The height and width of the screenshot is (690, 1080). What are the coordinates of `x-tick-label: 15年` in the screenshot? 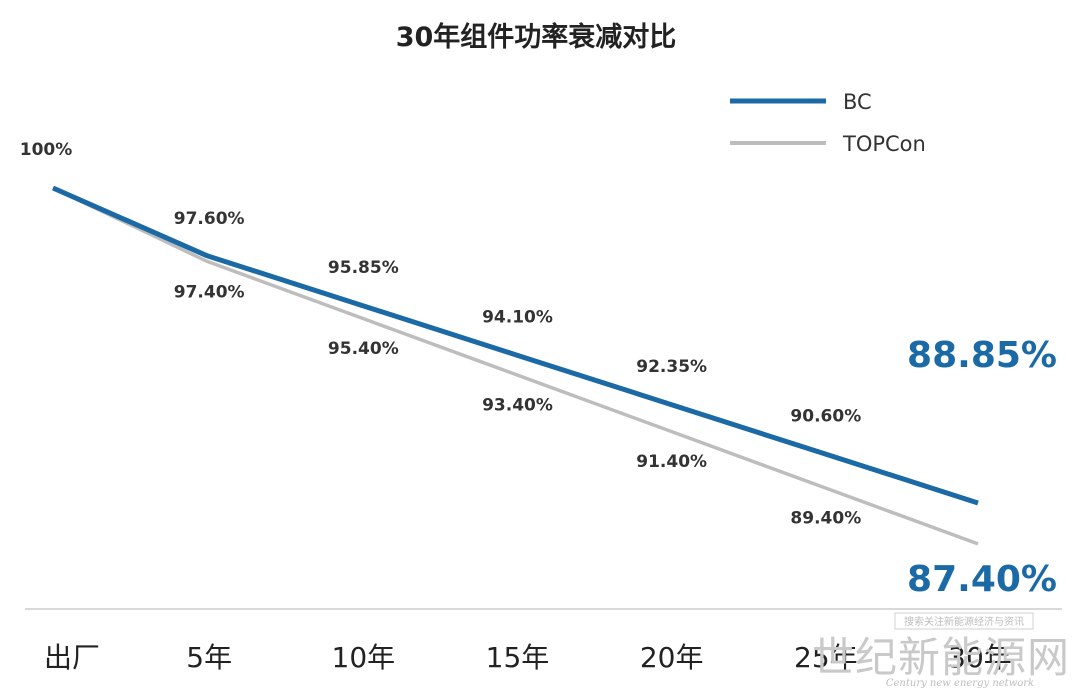 It's located at (518, 657).